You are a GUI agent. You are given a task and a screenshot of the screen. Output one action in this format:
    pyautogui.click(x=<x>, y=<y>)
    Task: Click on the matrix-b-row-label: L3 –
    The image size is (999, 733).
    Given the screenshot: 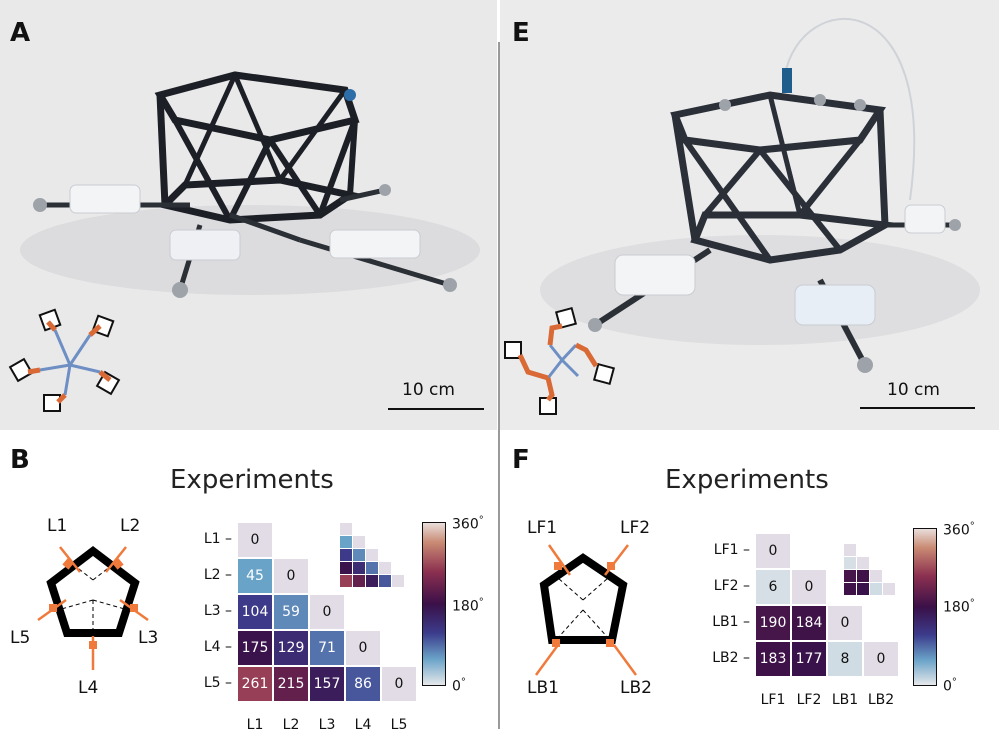 What is the action you would take?
    pyautogui.click(x=217, y=611)
    